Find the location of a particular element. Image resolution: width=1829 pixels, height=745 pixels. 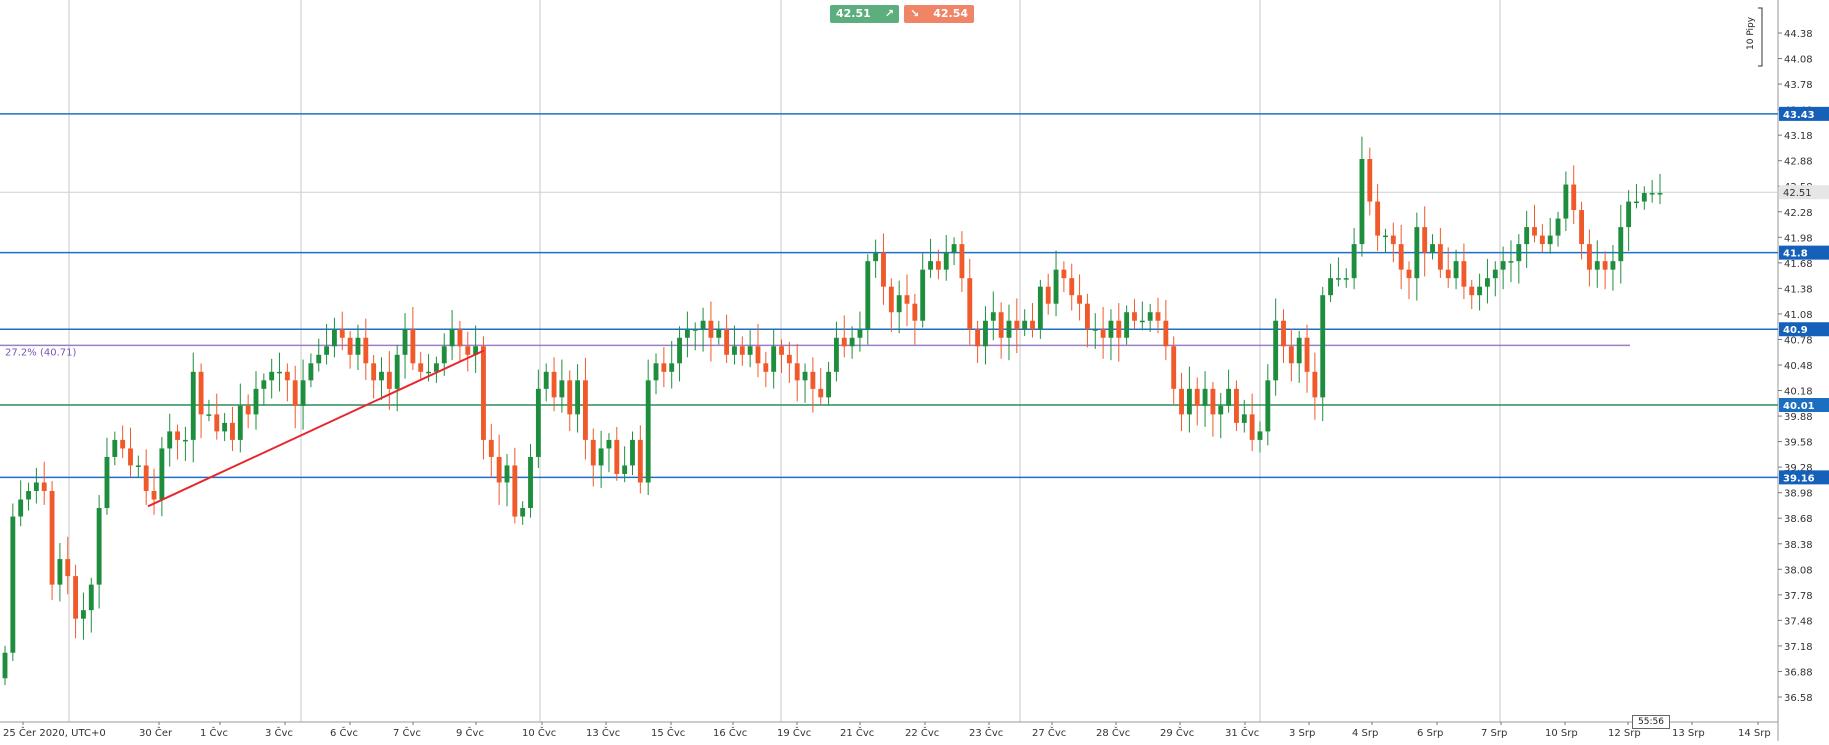

trendline is located at coordinates (316, 428).